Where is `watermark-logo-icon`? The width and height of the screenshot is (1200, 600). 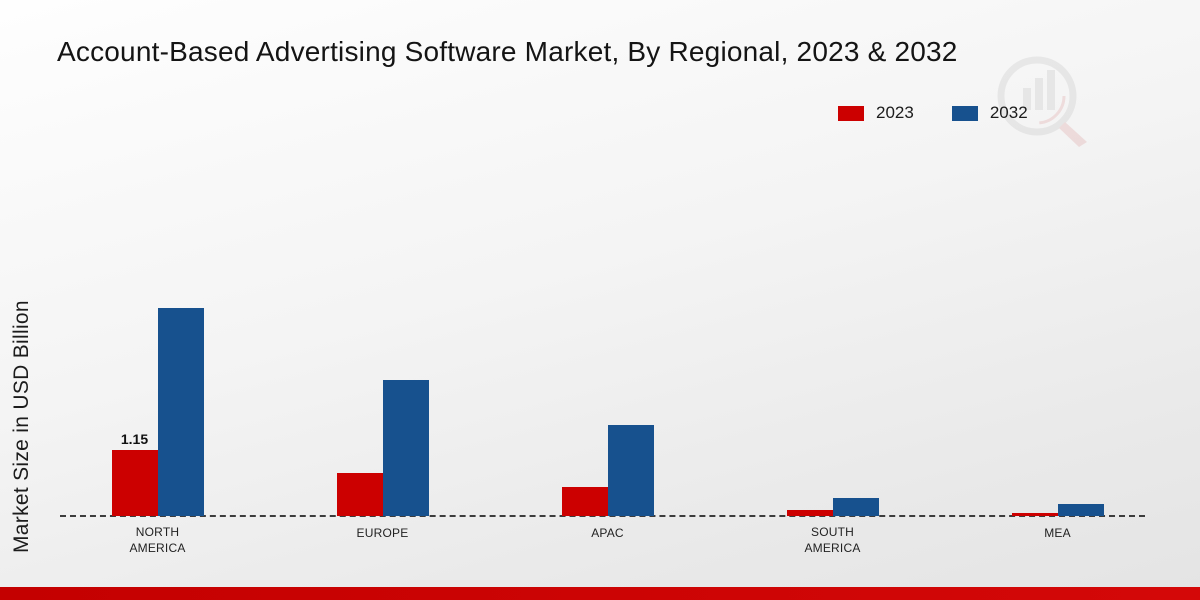 watermark-logo-icon is located at coordinates (1040, 99).